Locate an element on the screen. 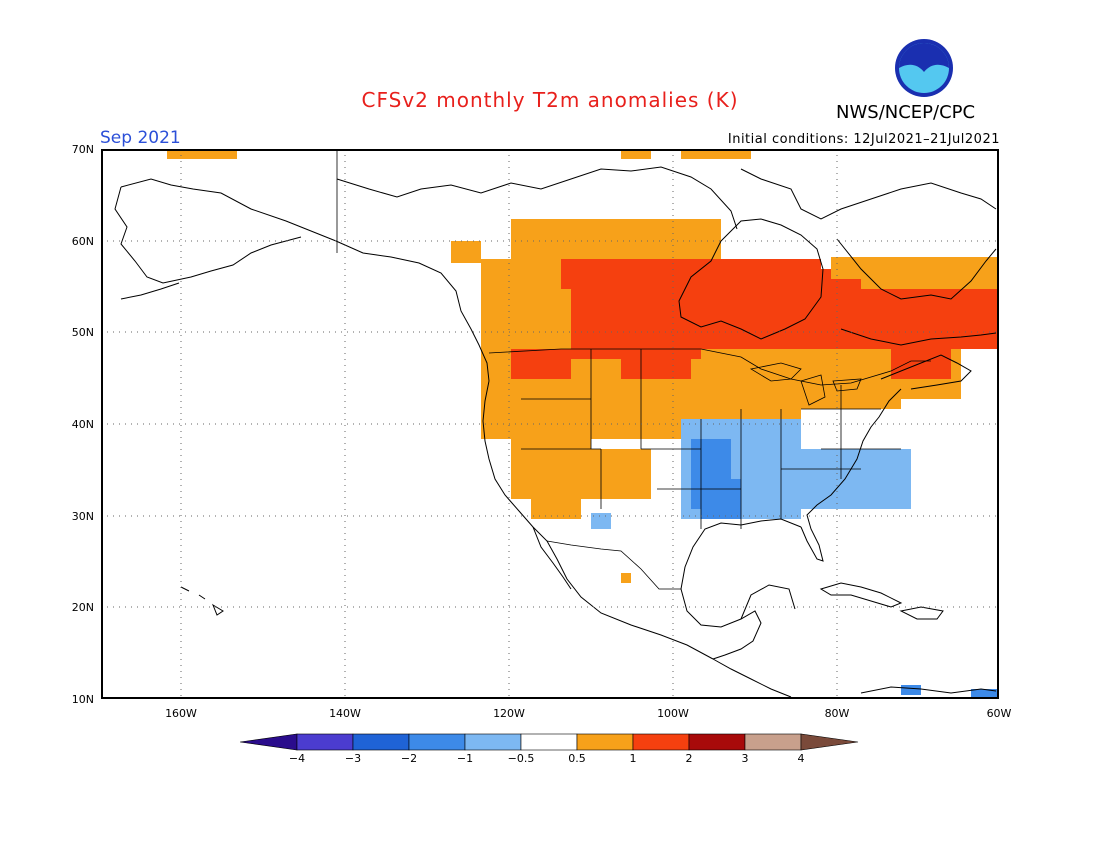 The width and height of the screenshot is (1100, 850). lat-label: 10N is located at coordinates (82, 699).